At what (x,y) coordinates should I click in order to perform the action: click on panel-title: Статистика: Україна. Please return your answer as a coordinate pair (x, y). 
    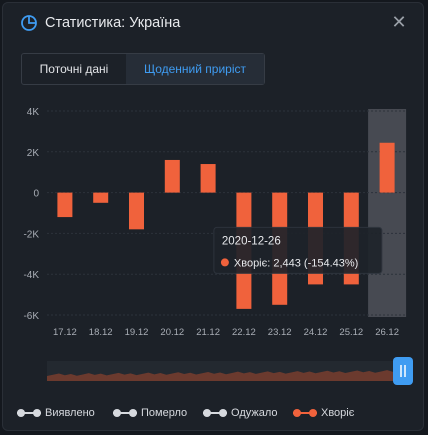
    Looking at the image, I should click on (113, 23).